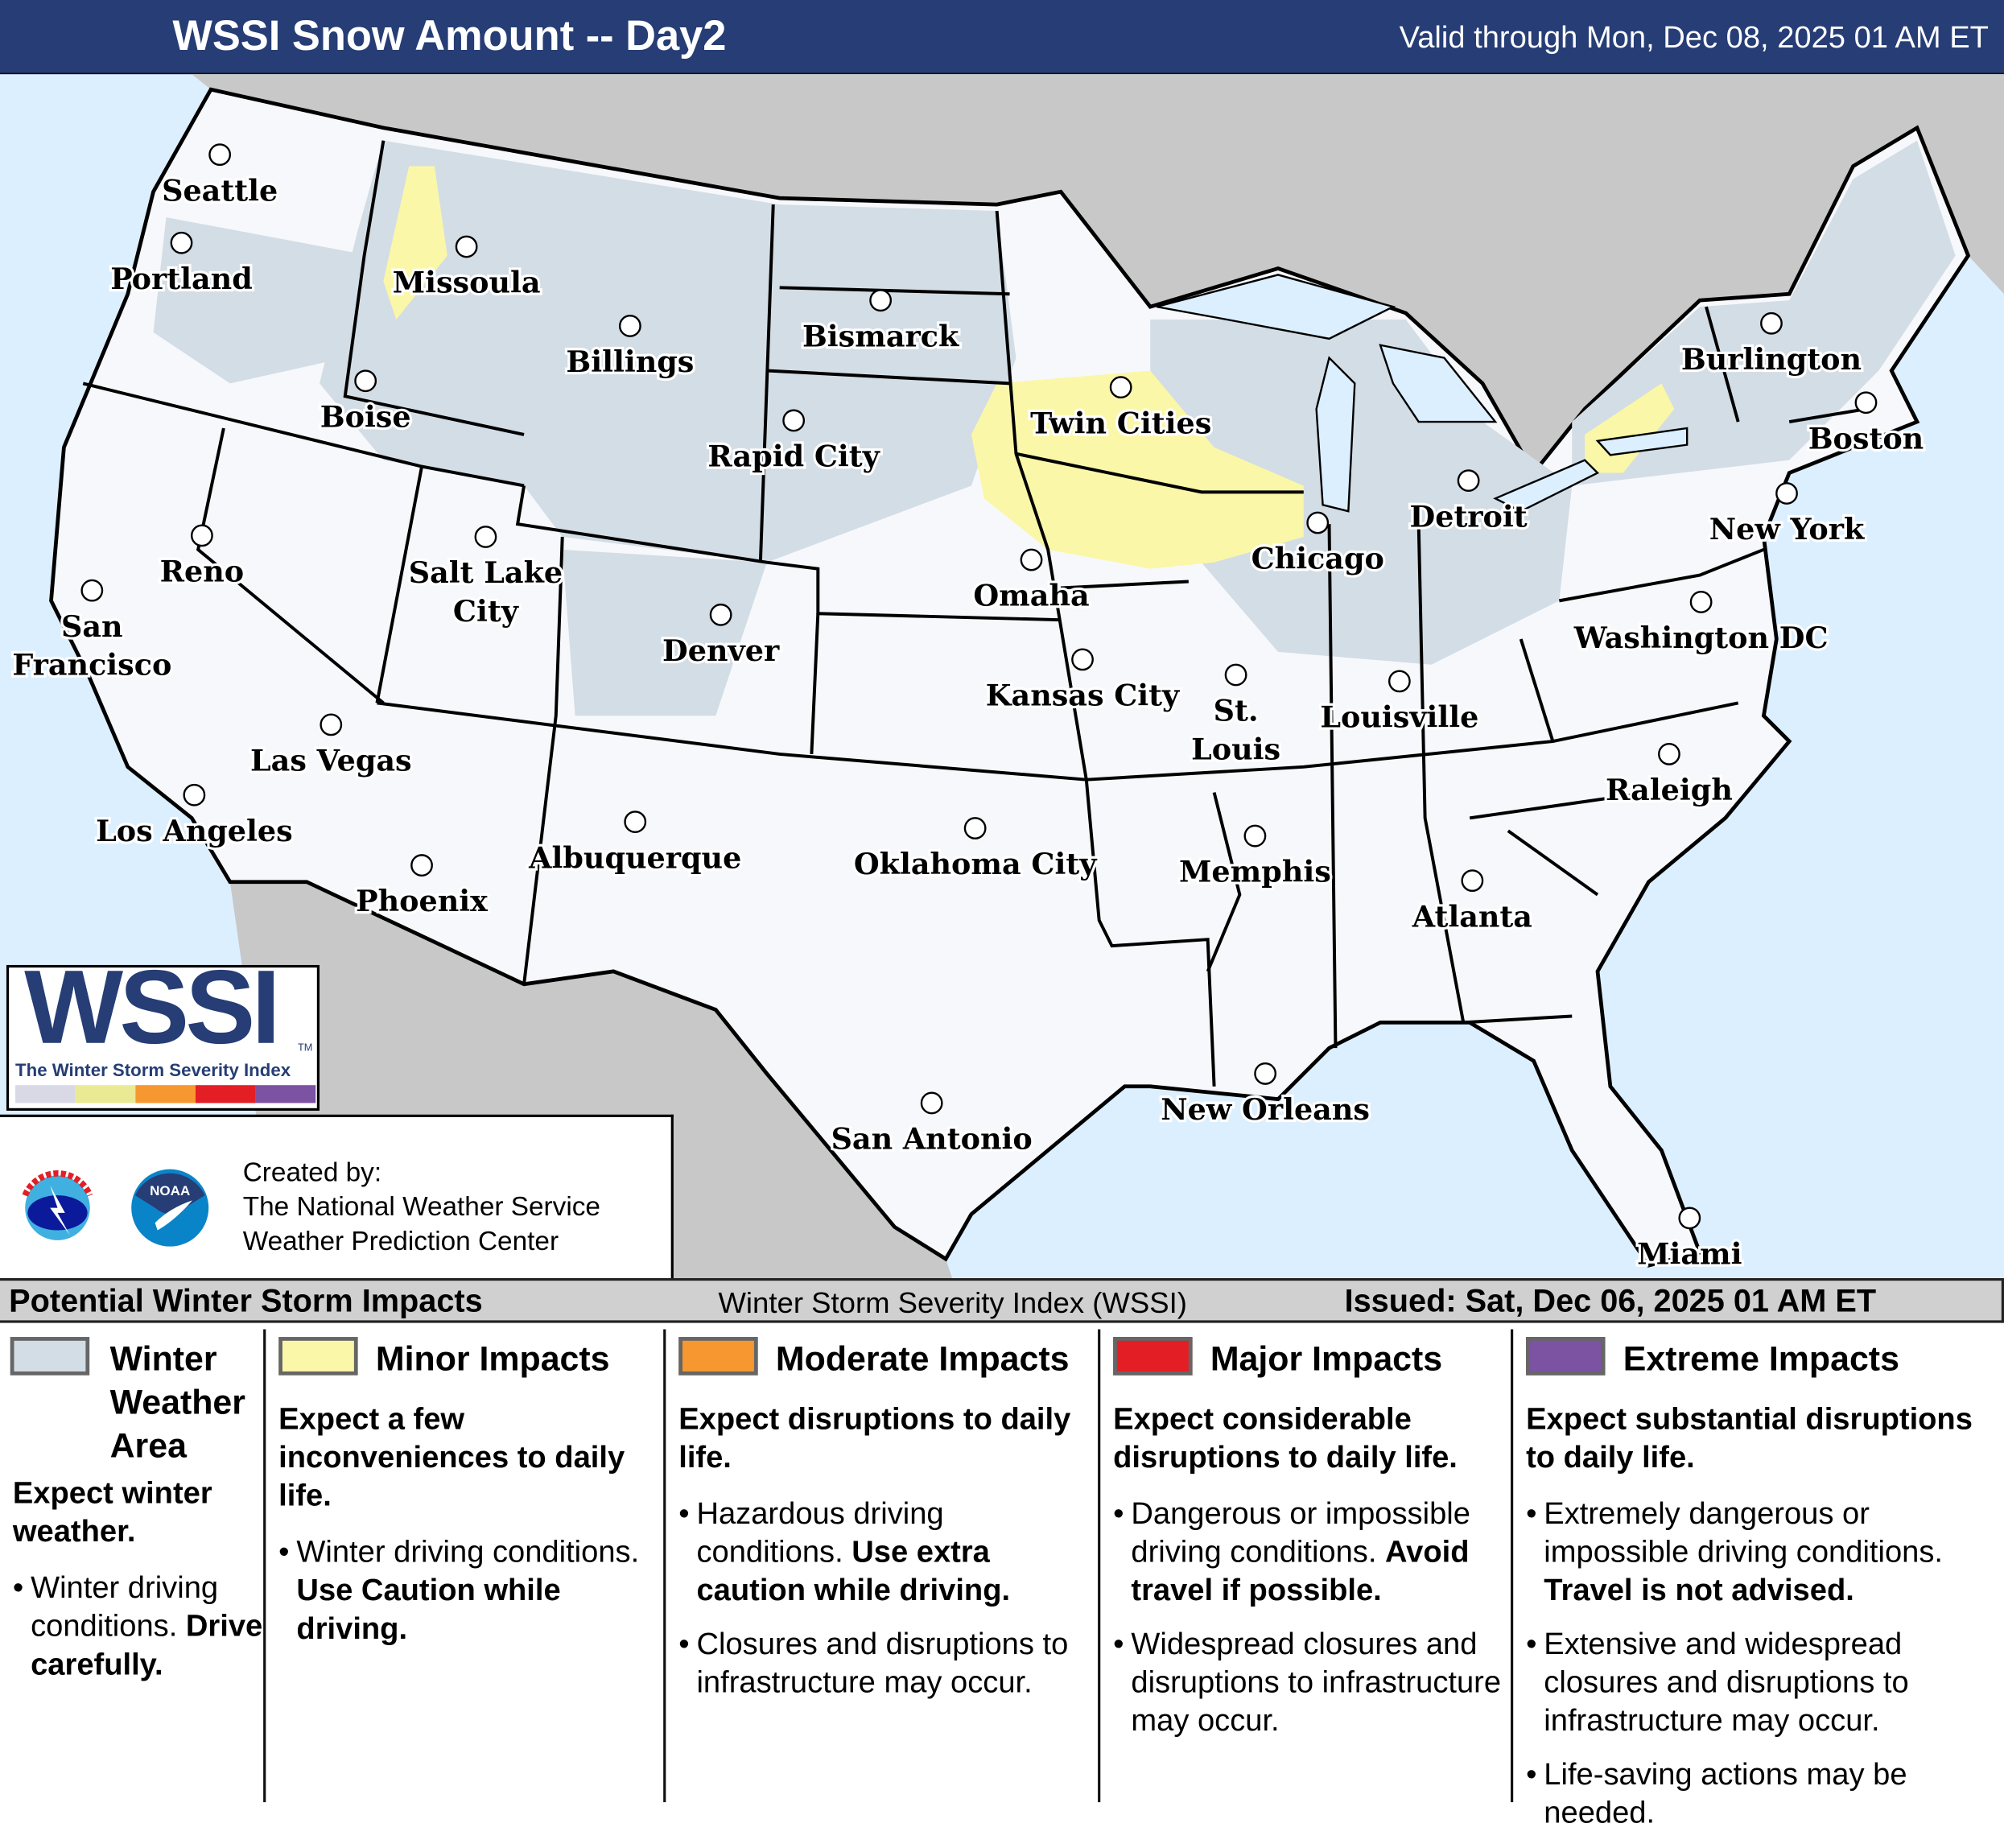  What do you see at coordinates (194, 831) in the screenshot?
I see `city-label: Los Angeles` at bounding box center [194, 831].